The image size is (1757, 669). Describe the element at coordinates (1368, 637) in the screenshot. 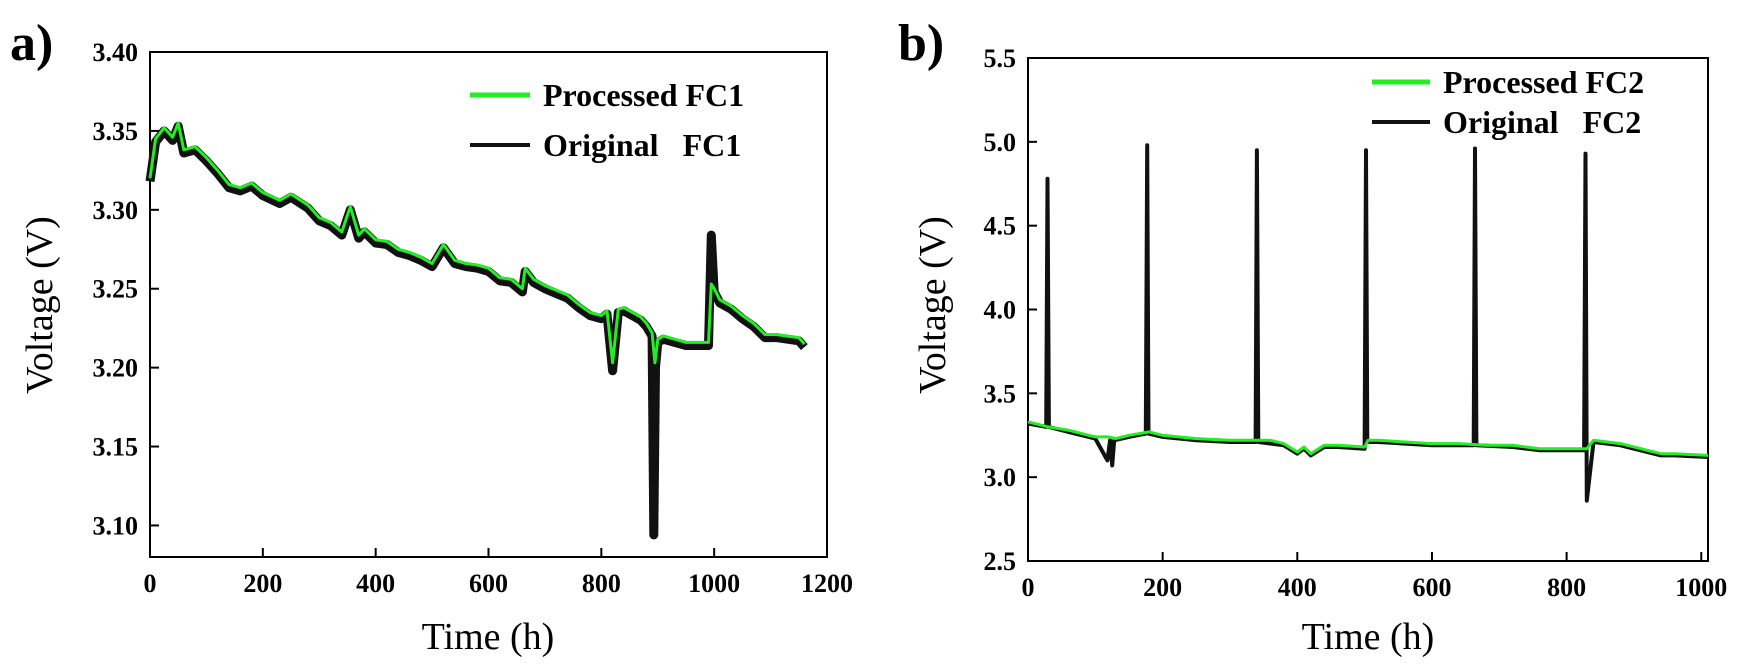

I see `panel-b-xlabel: Time (h)` at that location.